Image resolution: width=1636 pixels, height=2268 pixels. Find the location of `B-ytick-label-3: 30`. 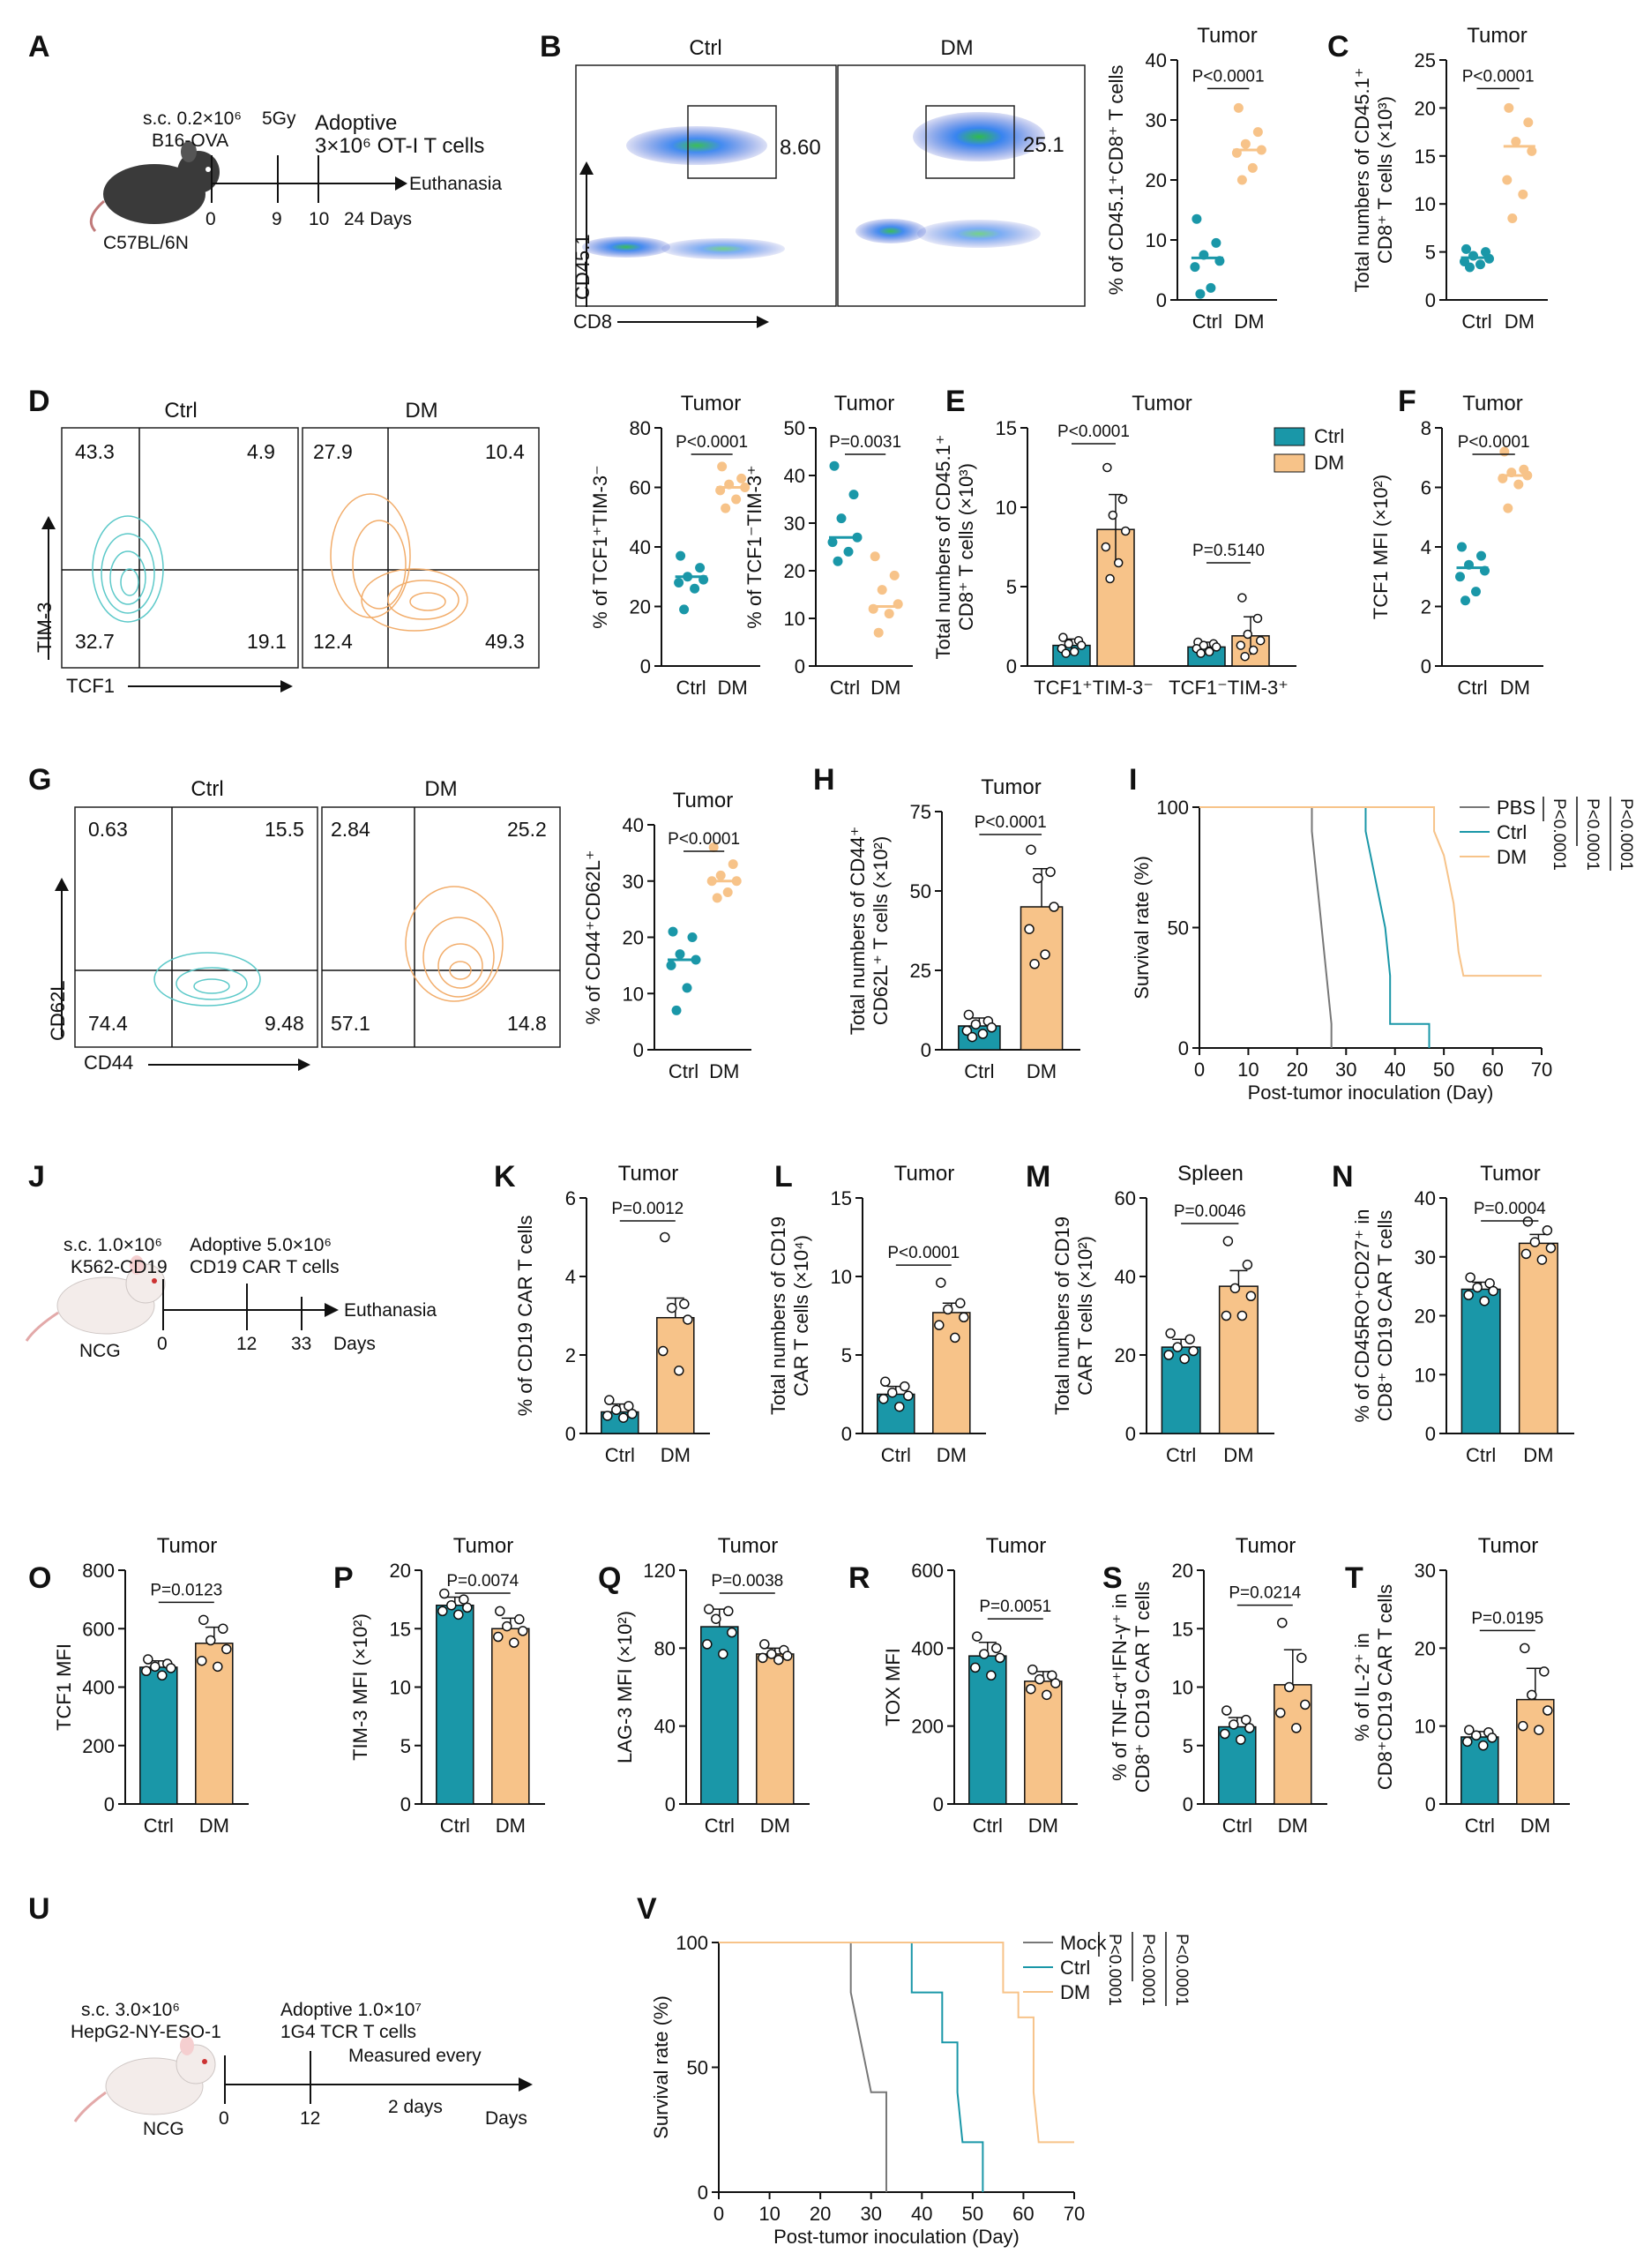

B-ytick-label-3: 30 is located at coordinates (1156, 120).